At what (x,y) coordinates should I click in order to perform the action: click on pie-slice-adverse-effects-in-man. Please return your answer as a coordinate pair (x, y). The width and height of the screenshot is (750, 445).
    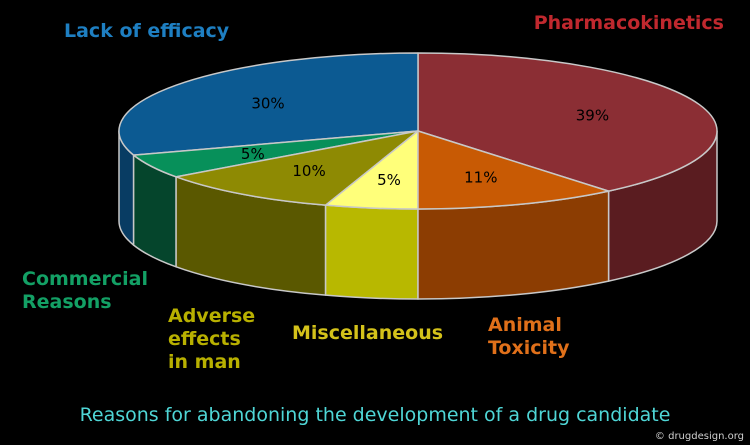
    Looking at the image, I should click on (297, 168).